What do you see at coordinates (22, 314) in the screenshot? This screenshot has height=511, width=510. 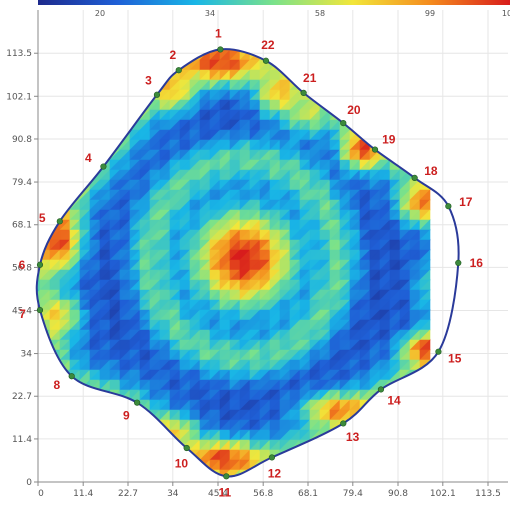 I see `boundary-point-label: 7` at bounding box center [22, 314].